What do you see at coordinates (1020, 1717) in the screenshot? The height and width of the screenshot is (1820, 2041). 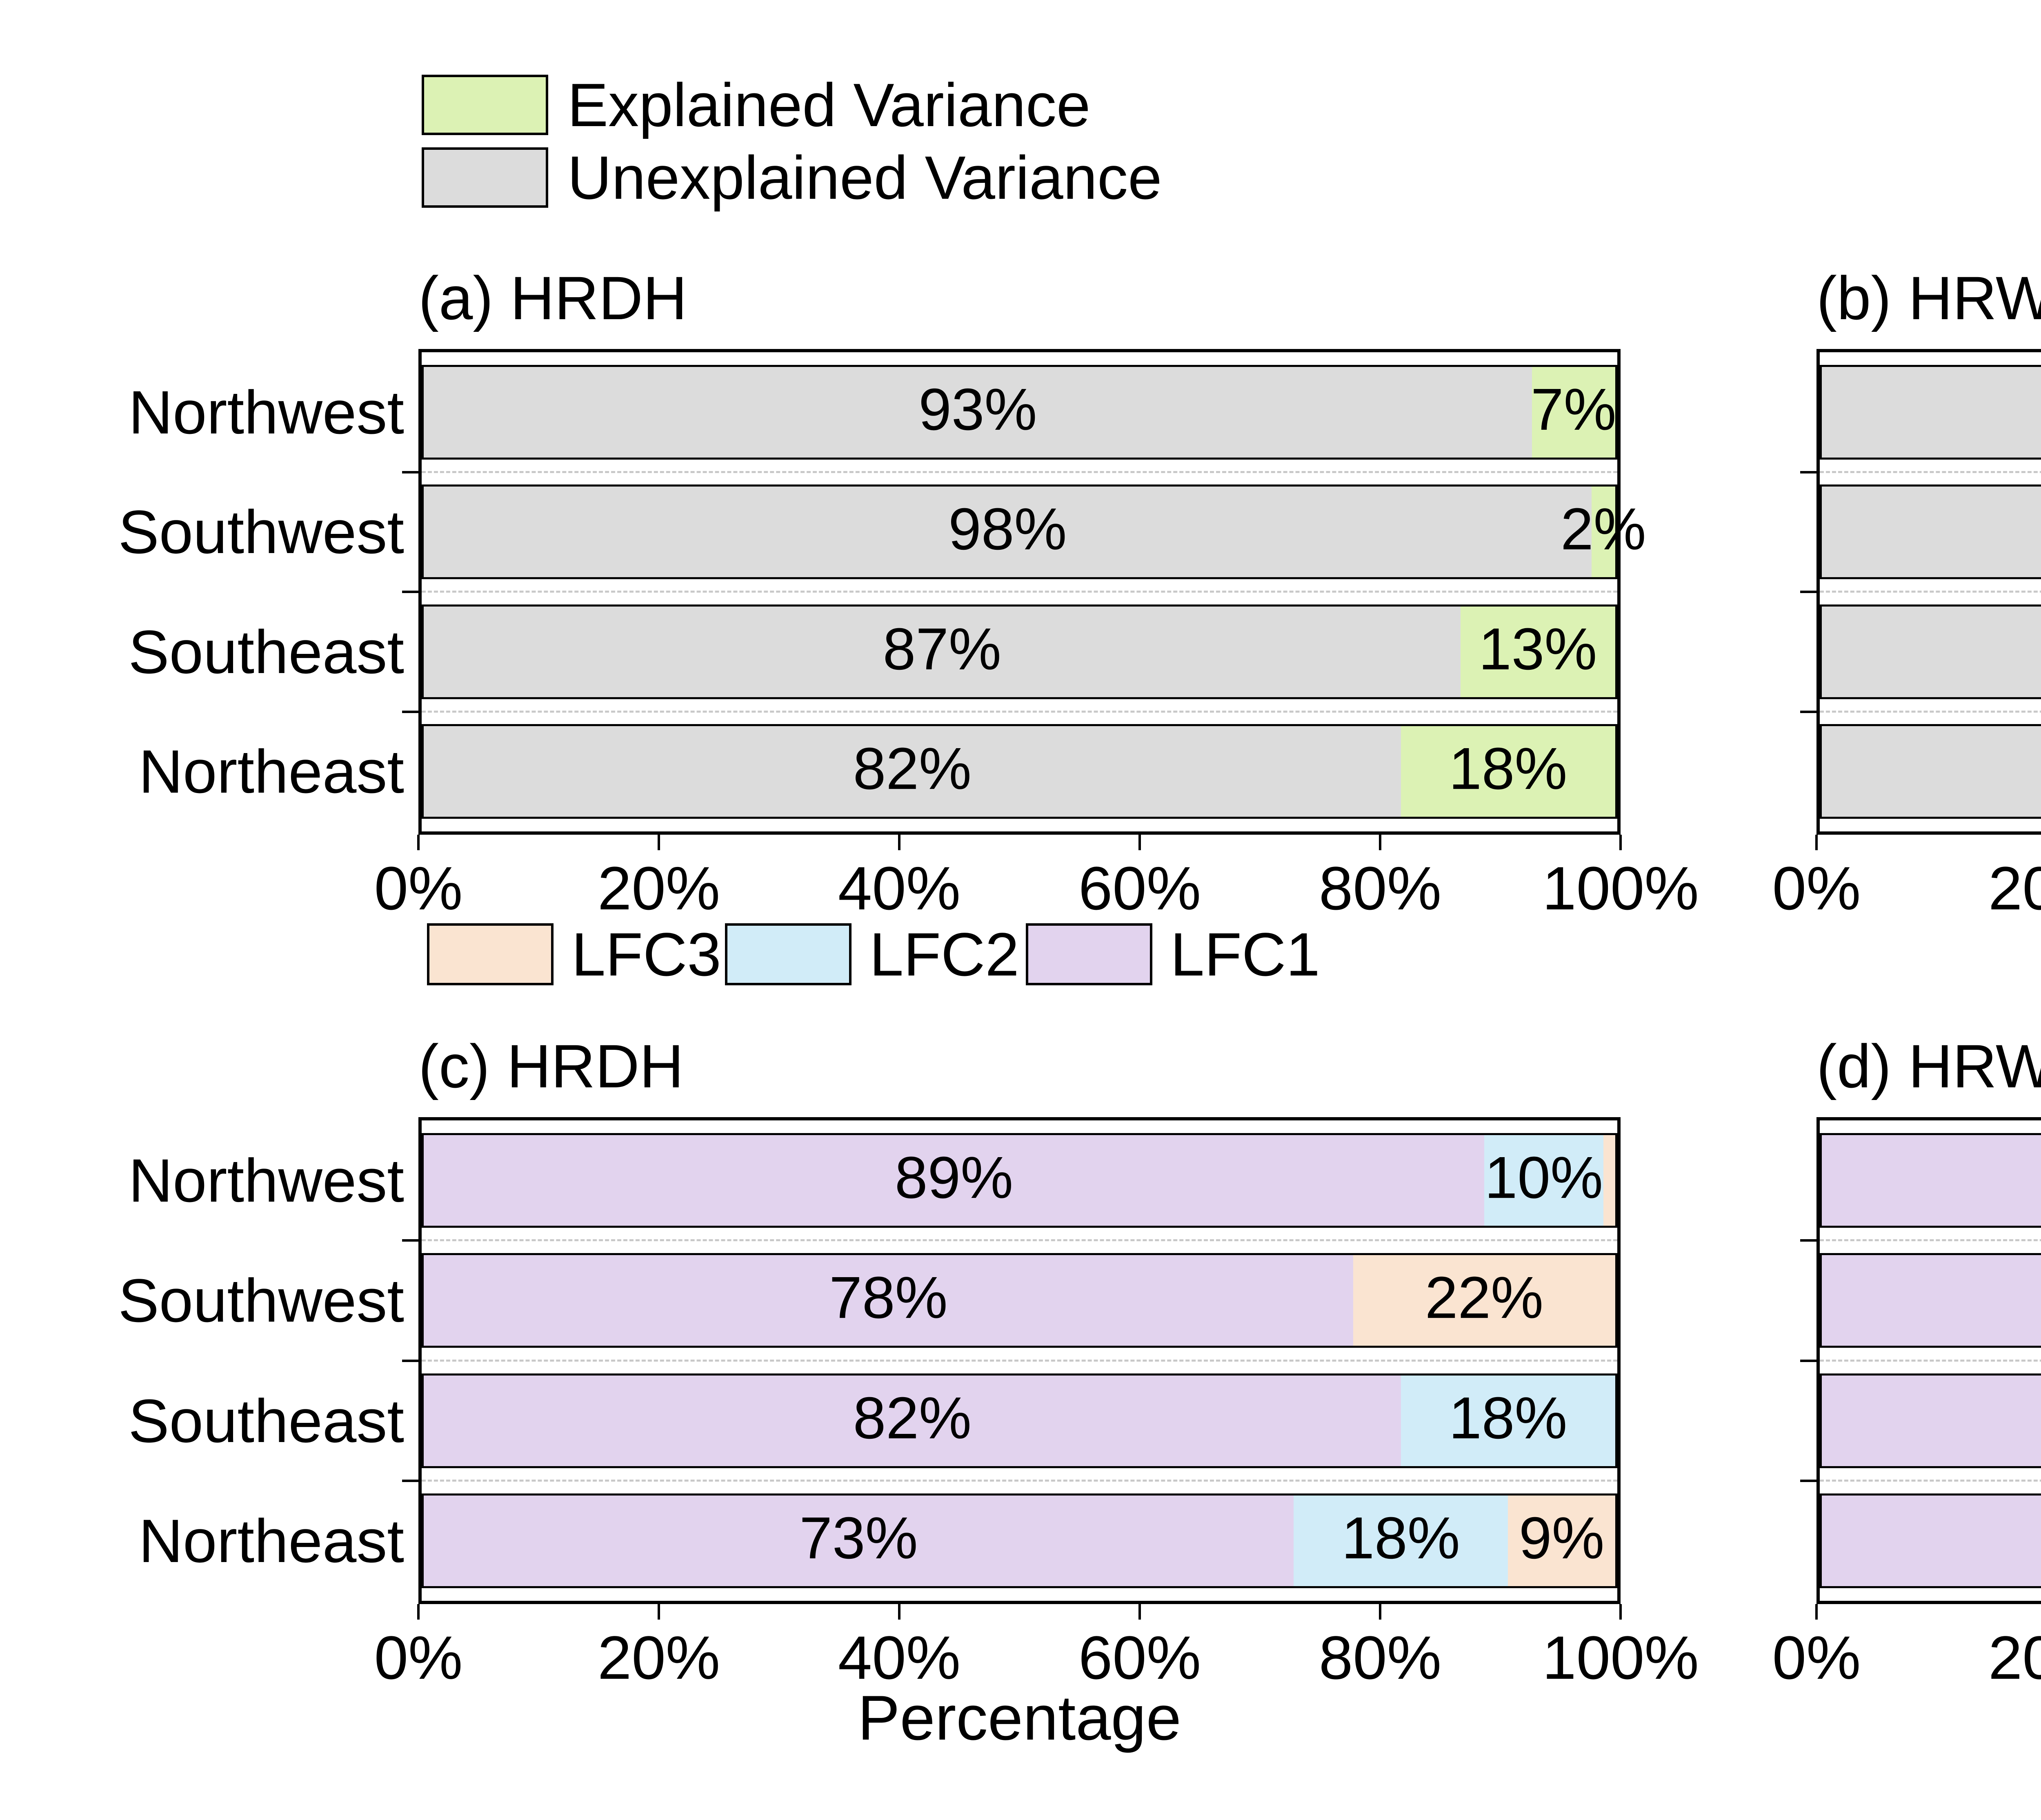 I see `x-axis-label: Percentage` at bounding box center [1020, 1717].